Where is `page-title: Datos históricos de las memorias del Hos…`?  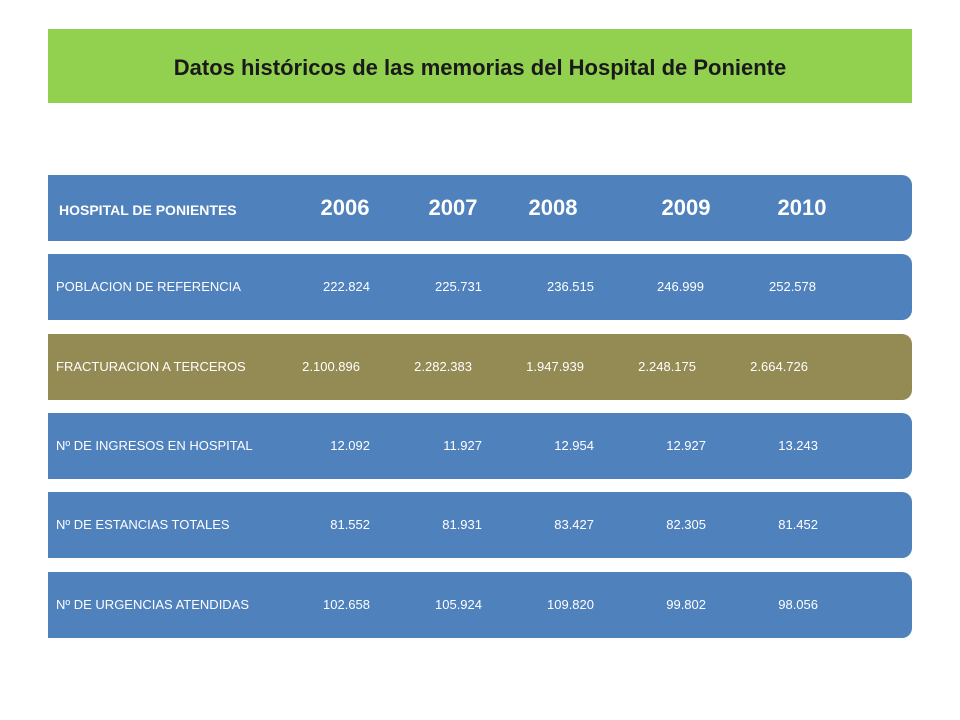 page-title: Datos históricos de las memorias del Hos… is located at coordinates (480, 67).